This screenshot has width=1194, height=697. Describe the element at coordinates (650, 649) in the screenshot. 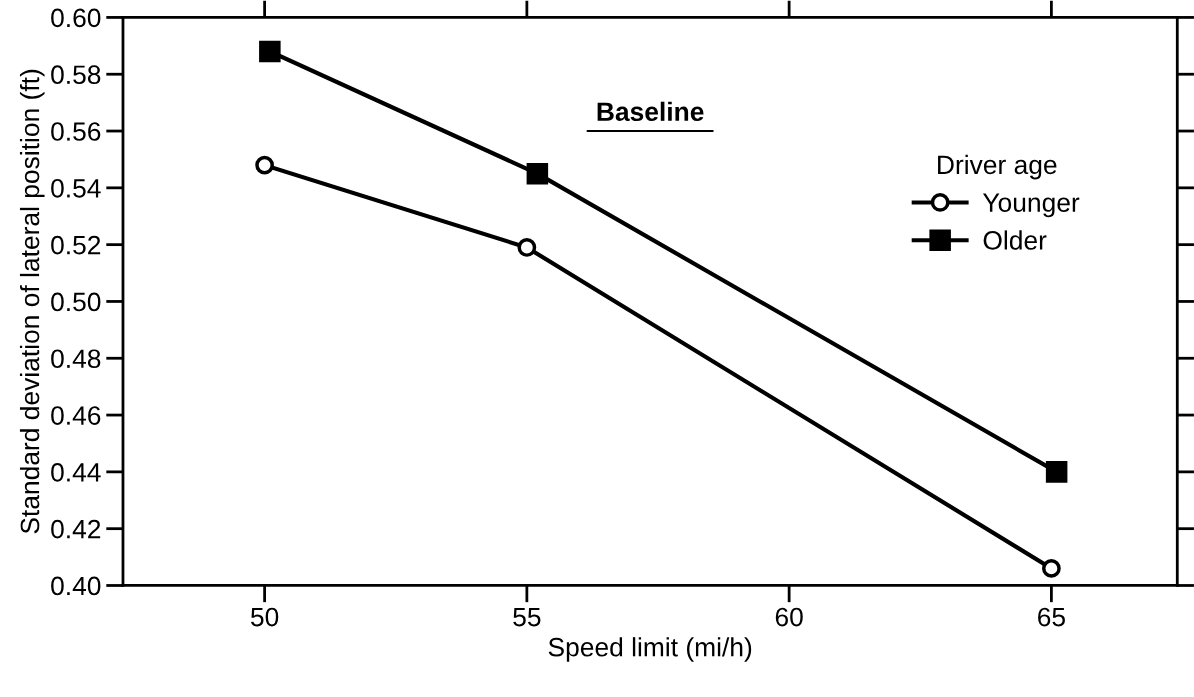

I see `x-axis-title: Speed limit (mi/h)` at that location.